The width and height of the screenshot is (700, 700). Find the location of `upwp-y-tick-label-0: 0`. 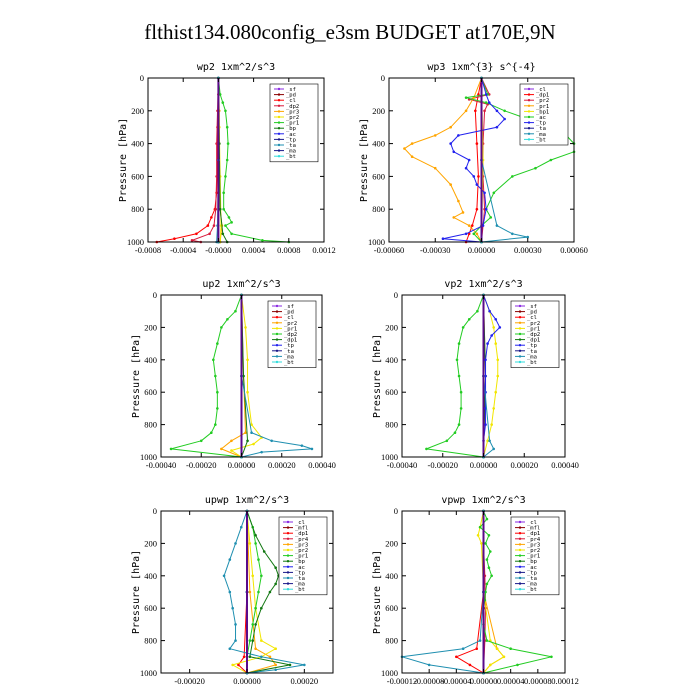

upwp-y-tick-label-0: 0 is located at coordinates (155, 511).